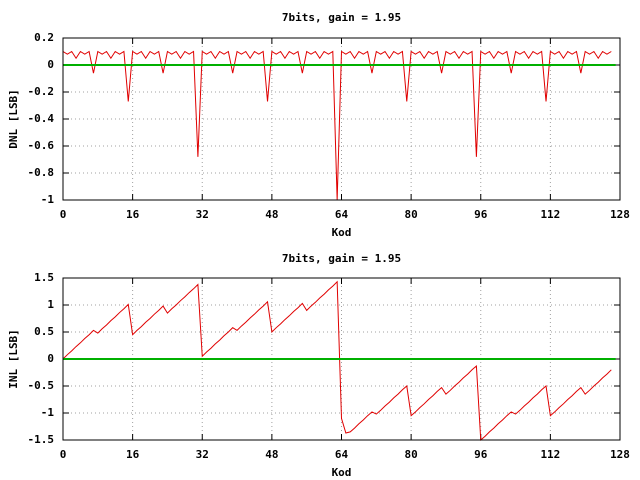  Describe the element at coordinates (44, 331) in the screenshot. I see `y-tick-label: 0.5` at that location.